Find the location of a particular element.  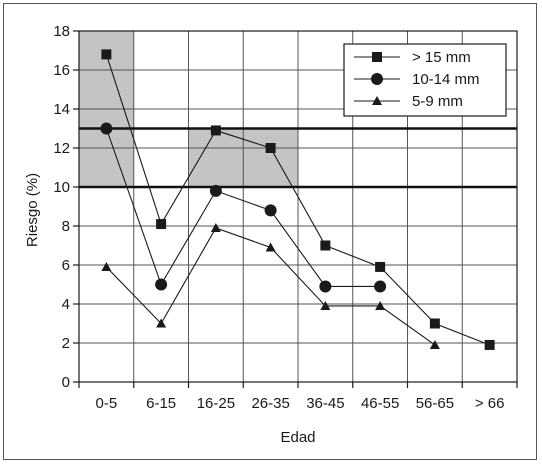

y-tick-label-10: 10 is located at coordinates (61, 187).